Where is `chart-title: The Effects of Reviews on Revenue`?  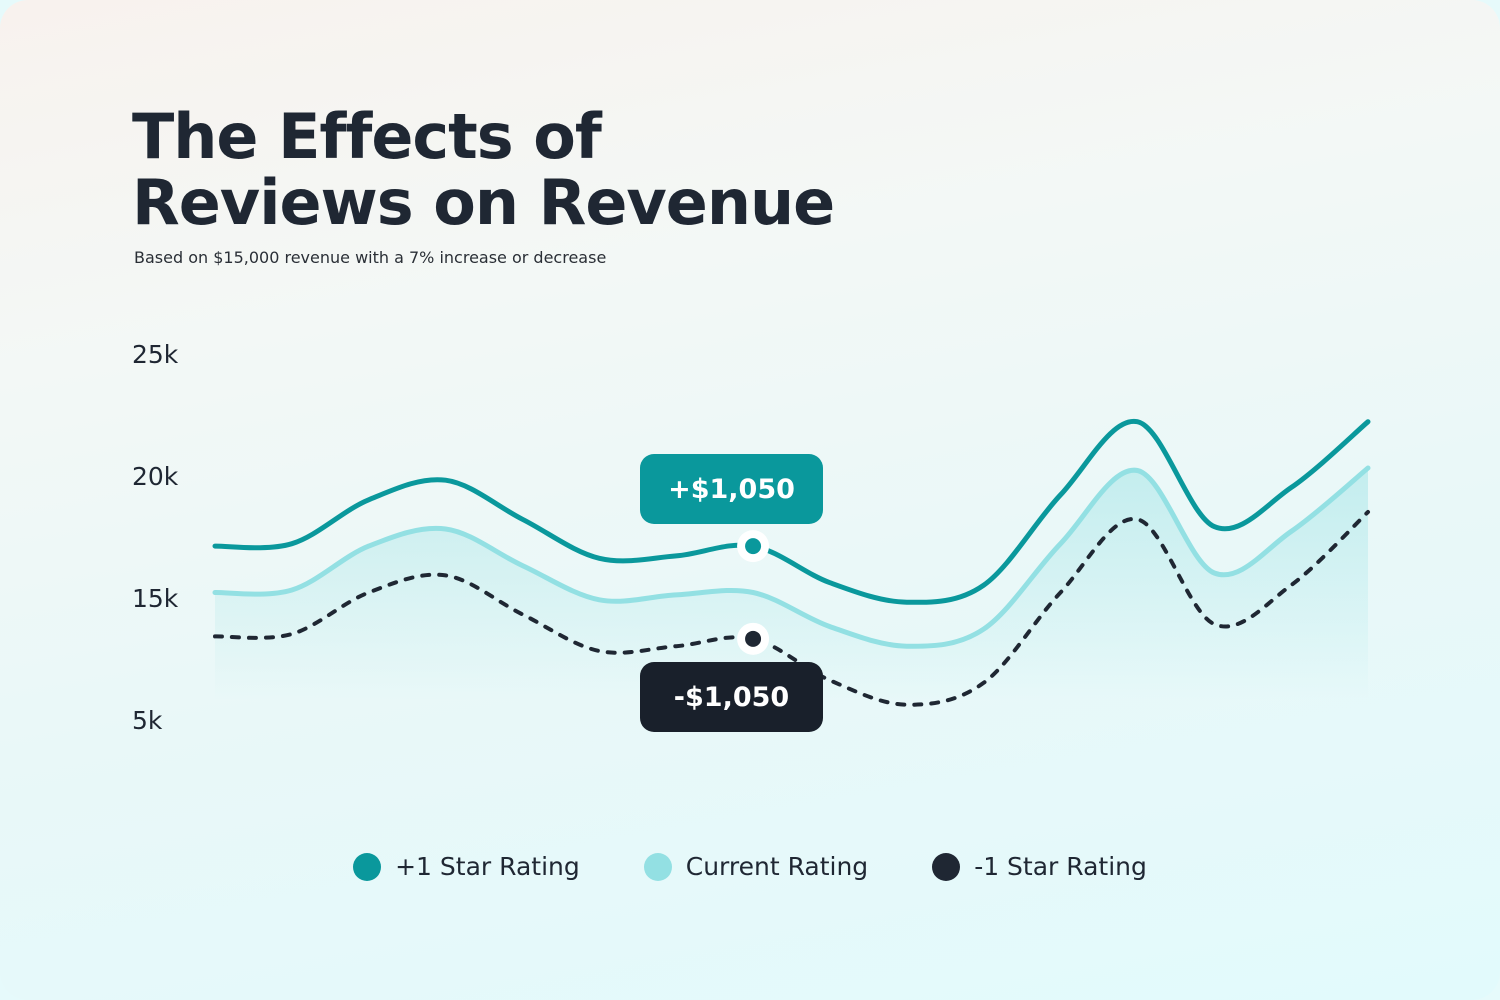 chart-title: The Effects of Reviews on Revenue is located at coordinates (483, 169).